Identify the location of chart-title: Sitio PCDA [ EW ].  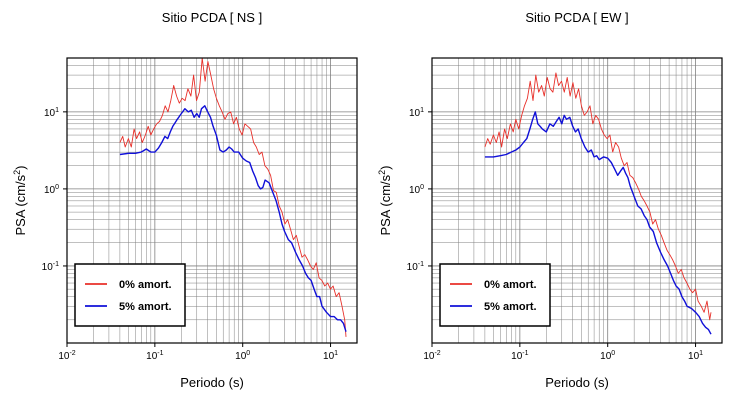
(576, 17).